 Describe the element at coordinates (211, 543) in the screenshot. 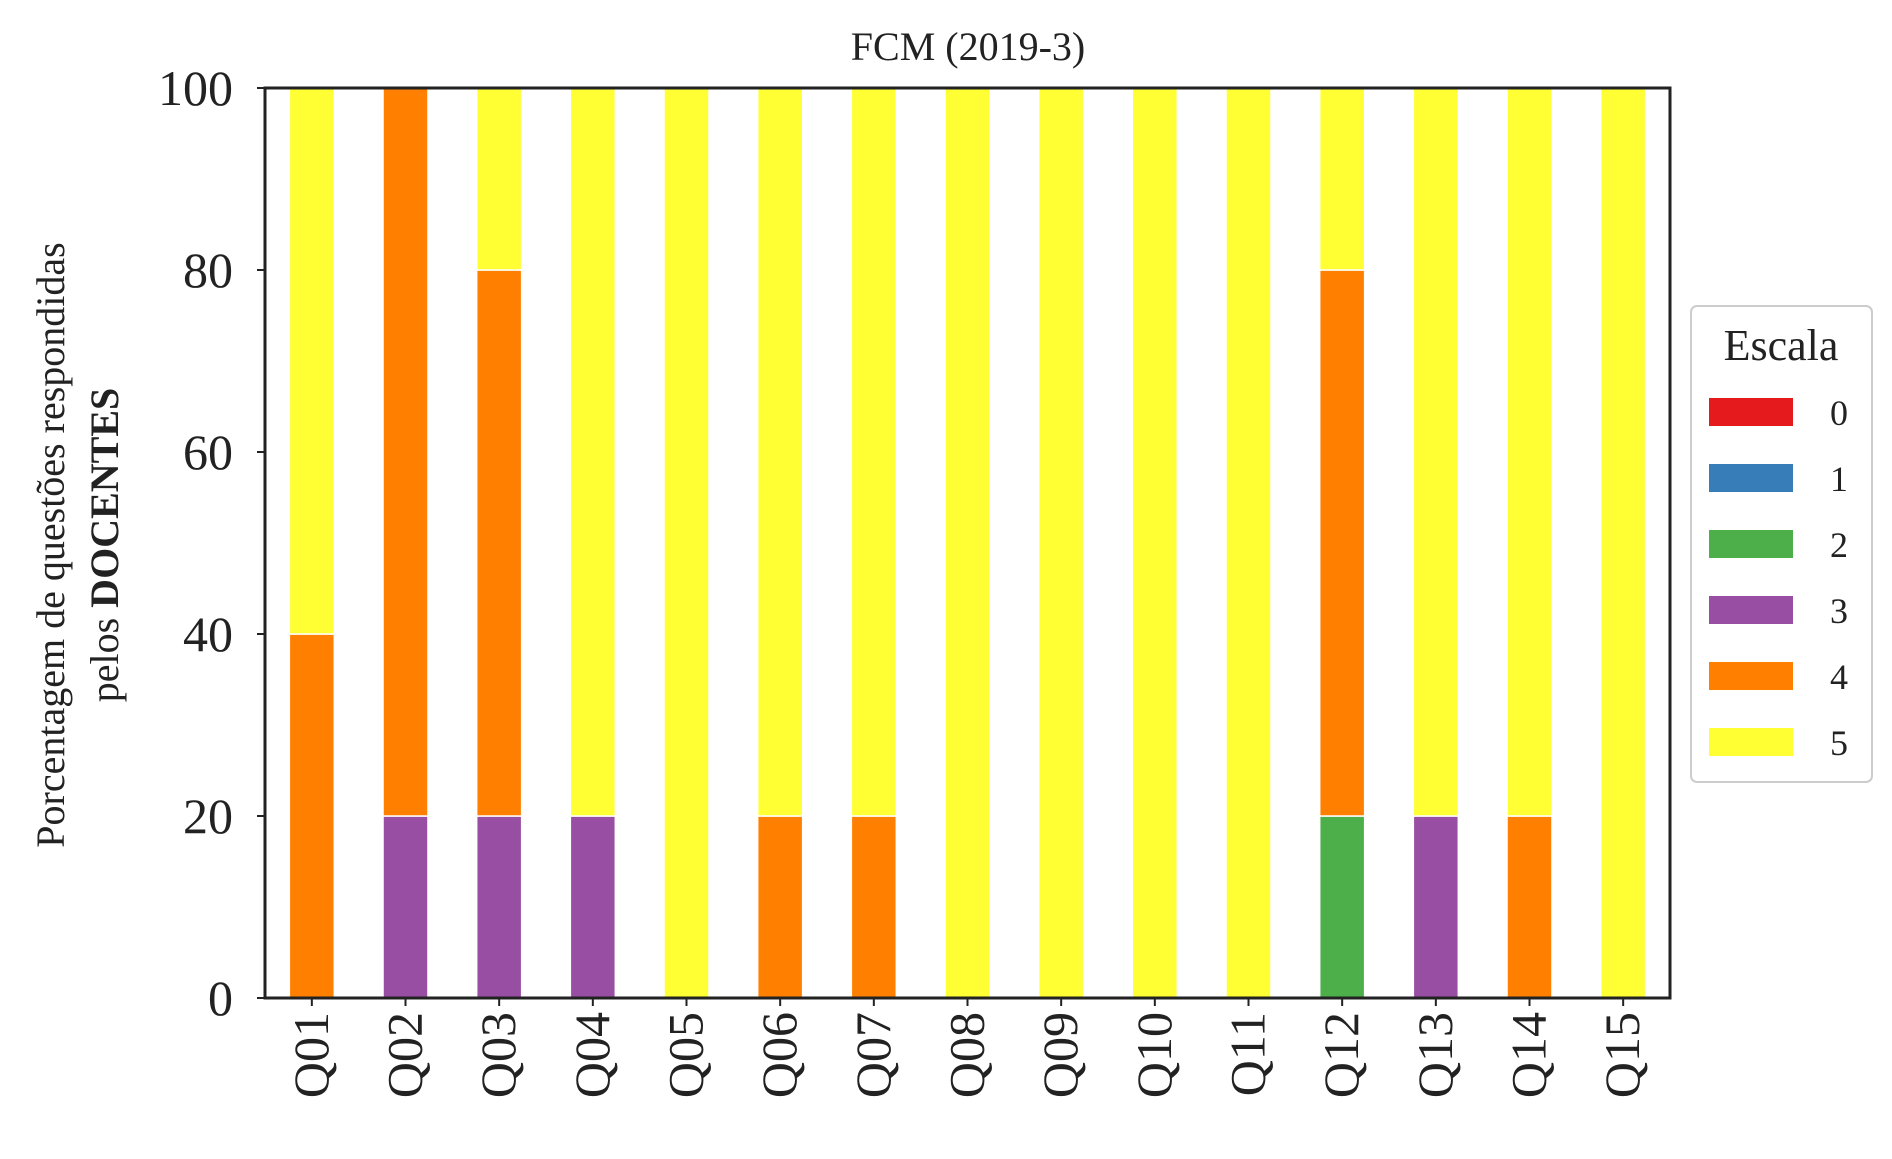

I see `y-ticks: 0 20 40 60 80 100` at that location.